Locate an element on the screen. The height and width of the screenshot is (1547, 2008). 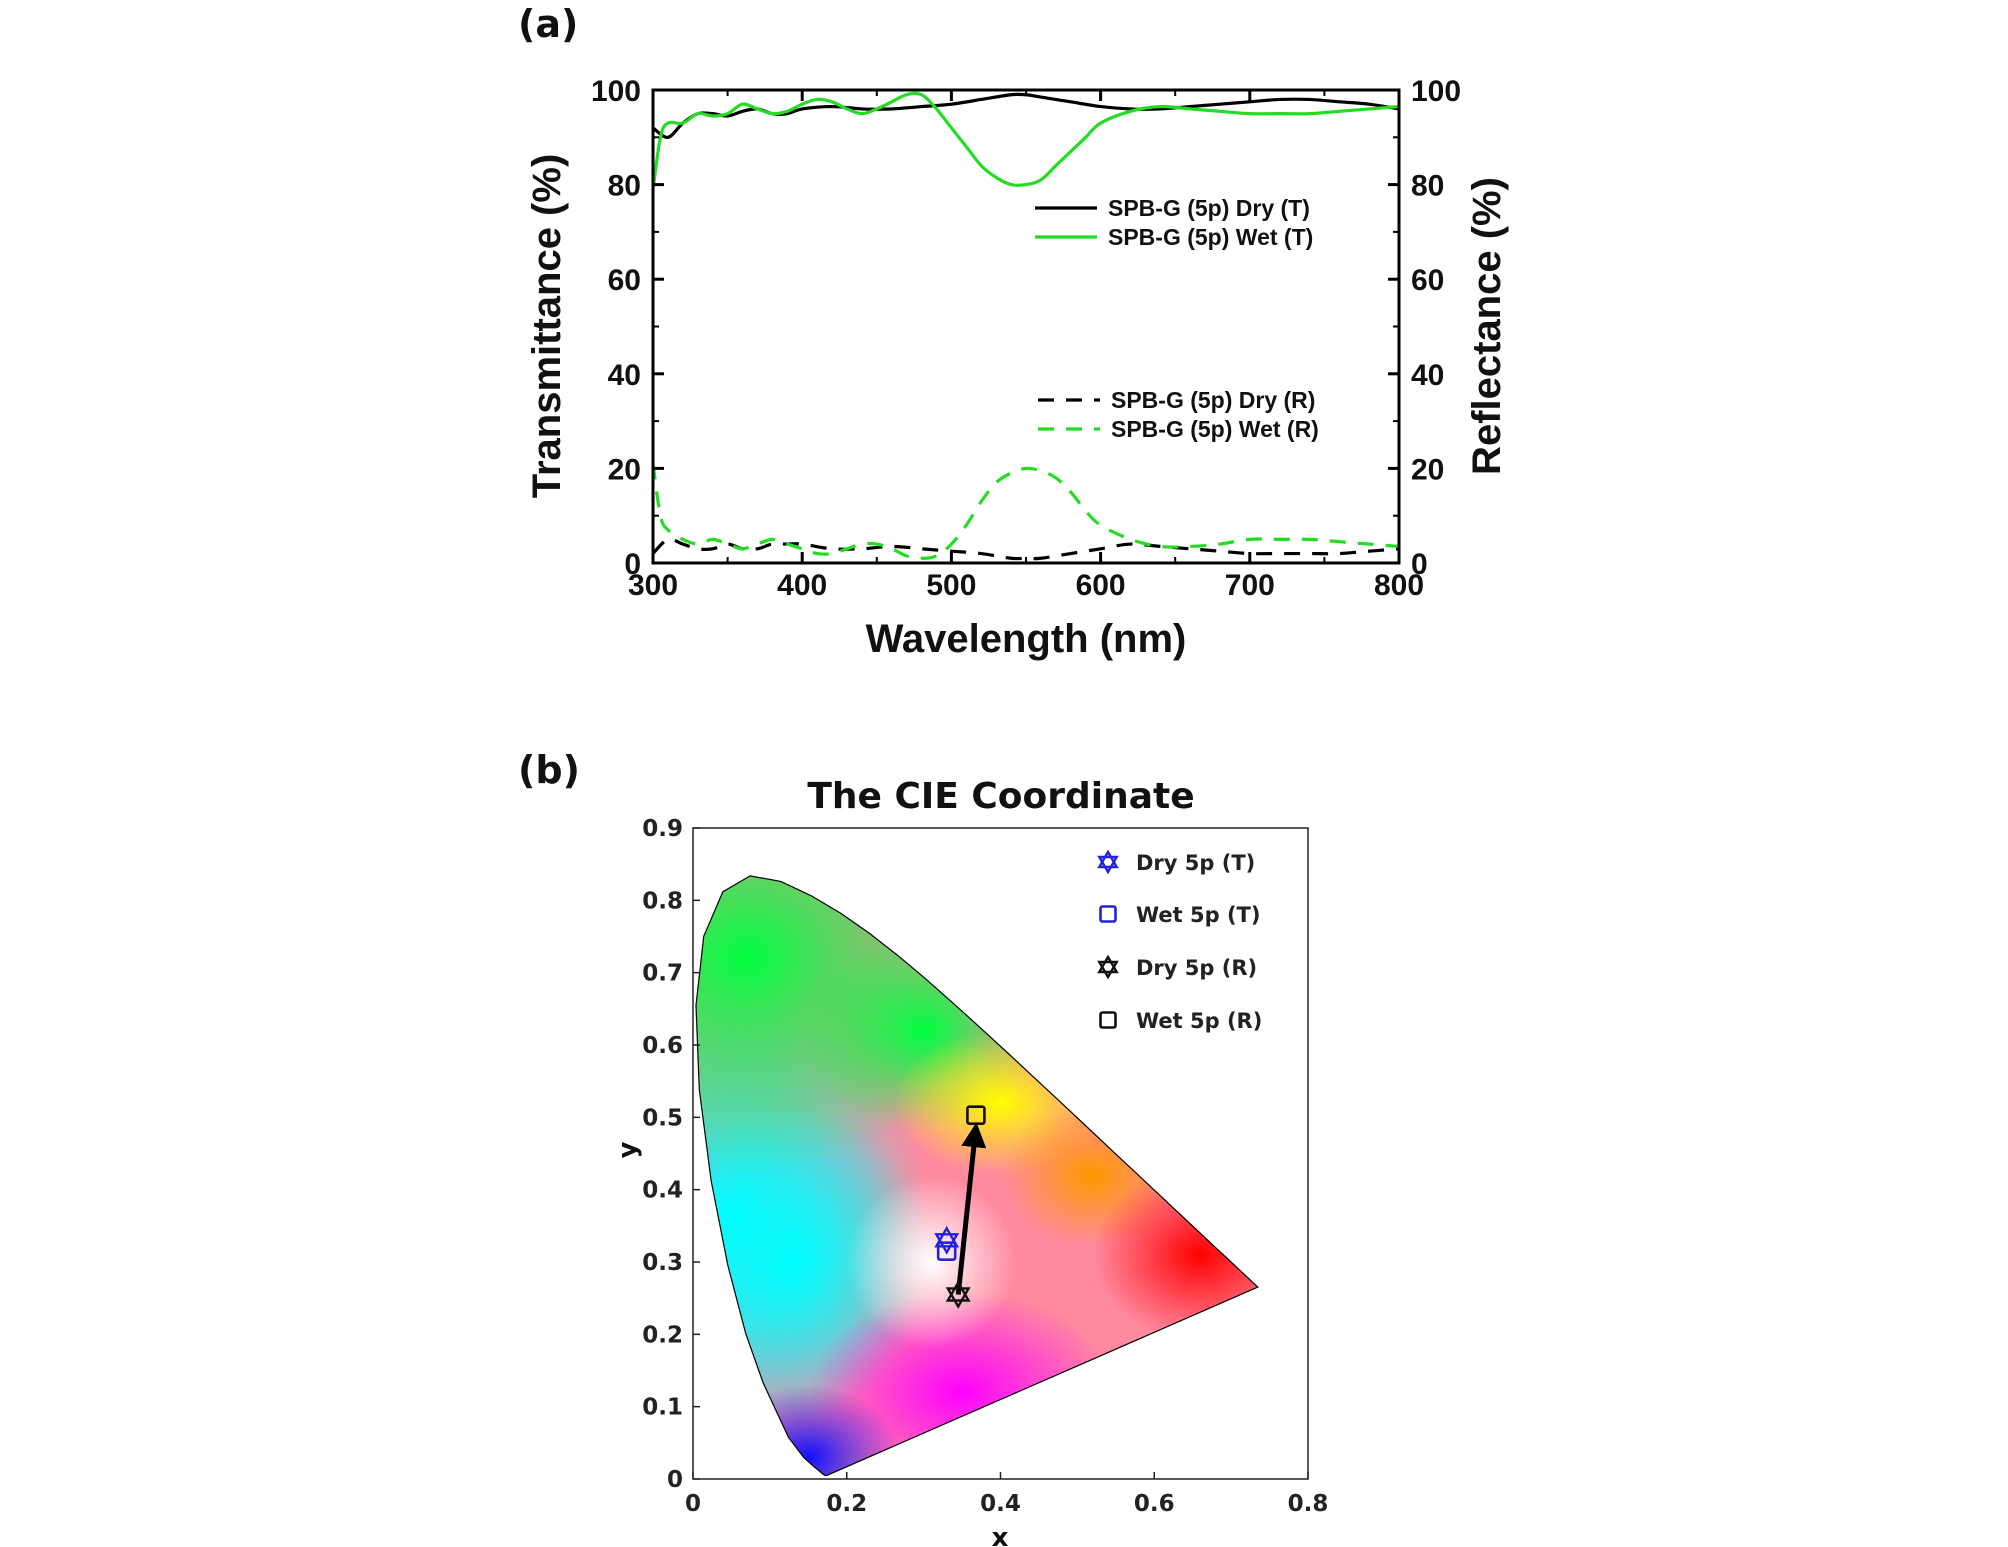
x-tick-label: 400 is located at coordinates (802, 585).